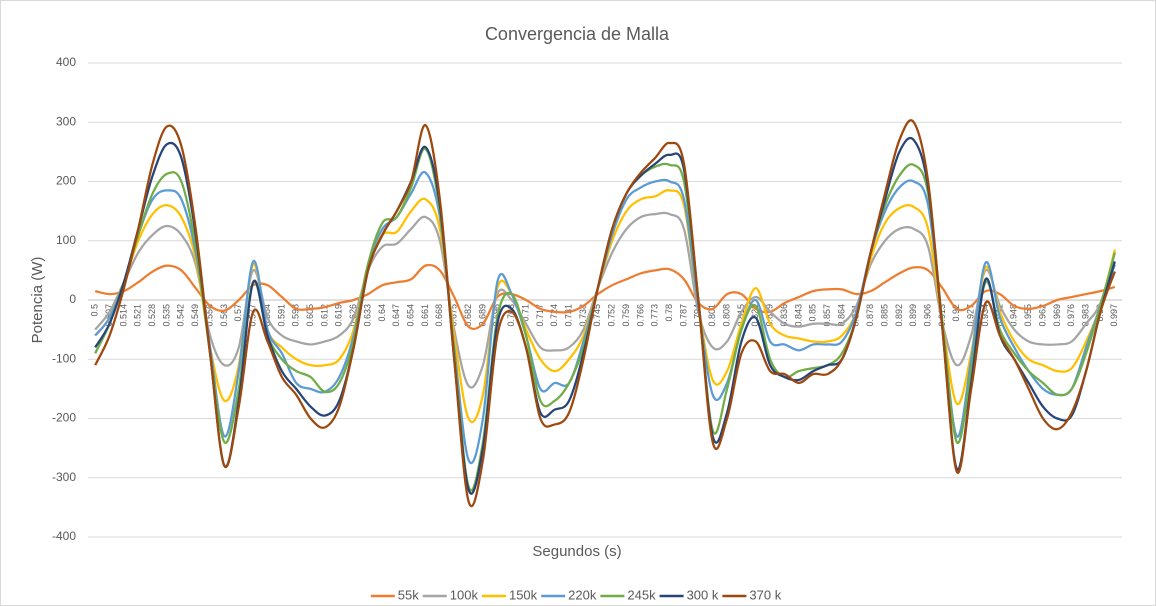  What do you see at coordinates (224, 315) in the screenshot?
I see `x-tick-label: 0.563` at bounding box center [224, 315].